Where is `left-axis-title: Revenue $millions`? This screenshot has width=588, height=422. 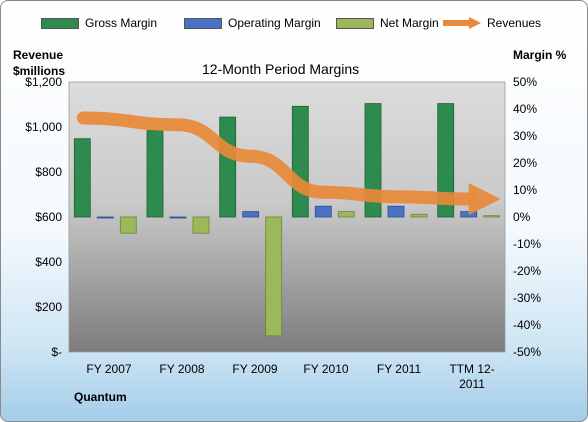 left-axis-title: Revenue $millions is located at coordinates (39, 63).